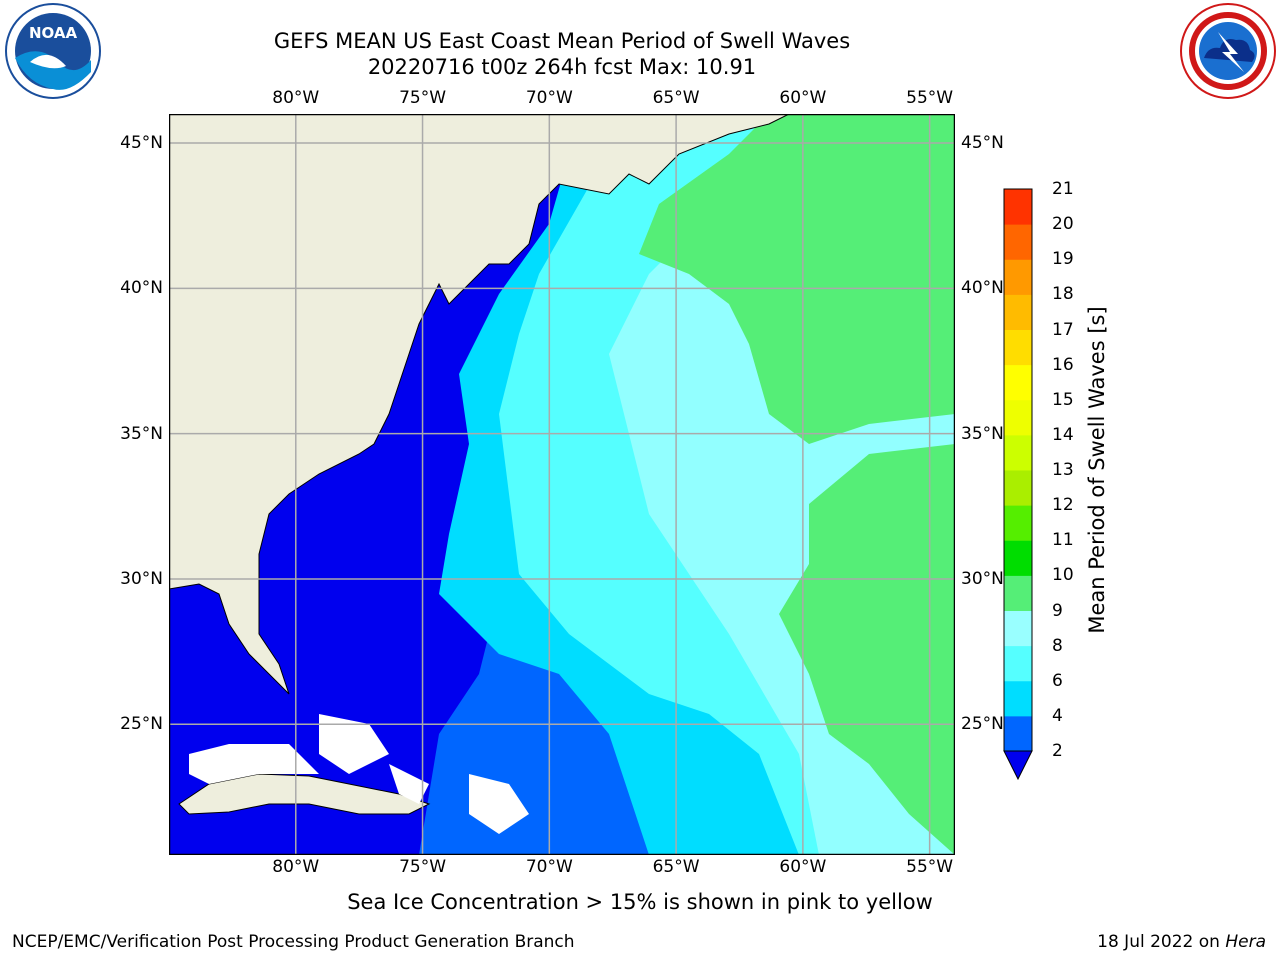 Image resolution: width=1280 pixels, height=960 pixels. What do you see at coordinates (141, 143) in the screenshot?
I see `lat-label-left: 45°N` at bounding box center [141, 143].